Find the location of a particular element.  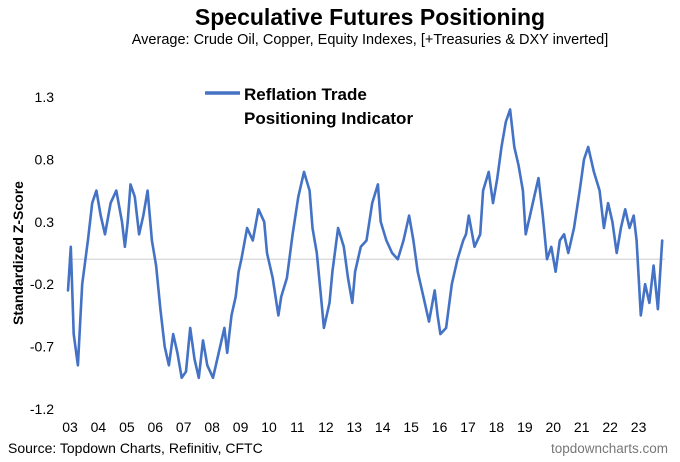

y-tick-label-4: -0.7 is located at coordinates (42, 347).